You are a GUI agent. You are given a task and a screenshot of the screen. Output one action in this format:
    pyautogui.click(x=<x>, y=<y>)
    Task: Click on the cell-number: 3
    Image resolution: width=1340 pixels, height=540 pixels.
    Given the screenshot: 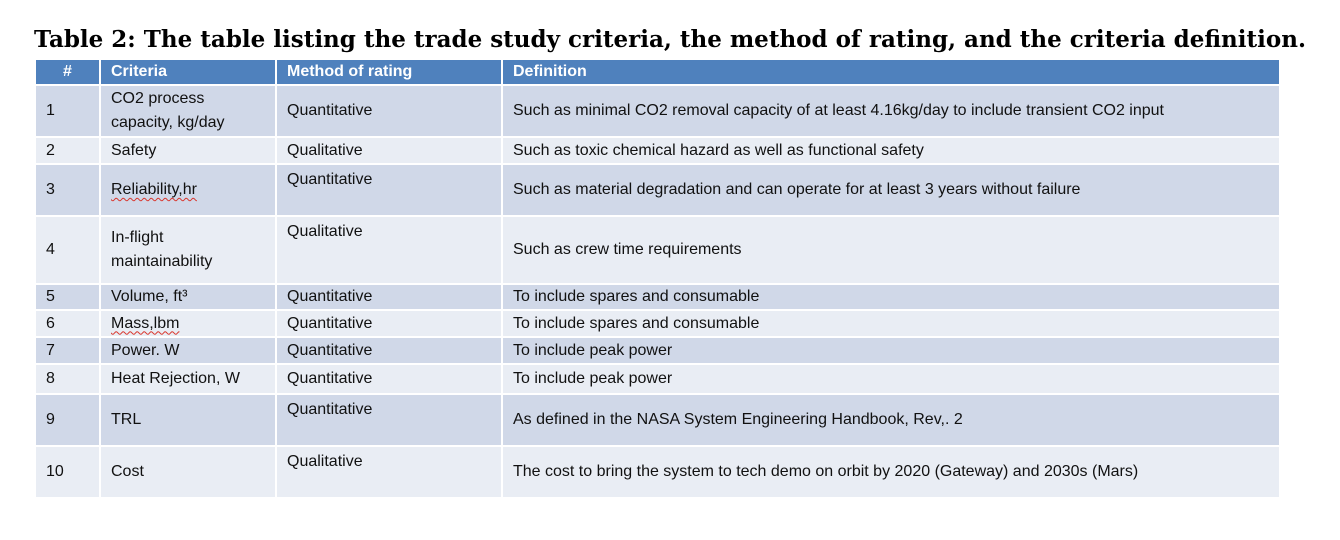 What is the action you would take?
    pyautogui.click(x=68, y=190)
    